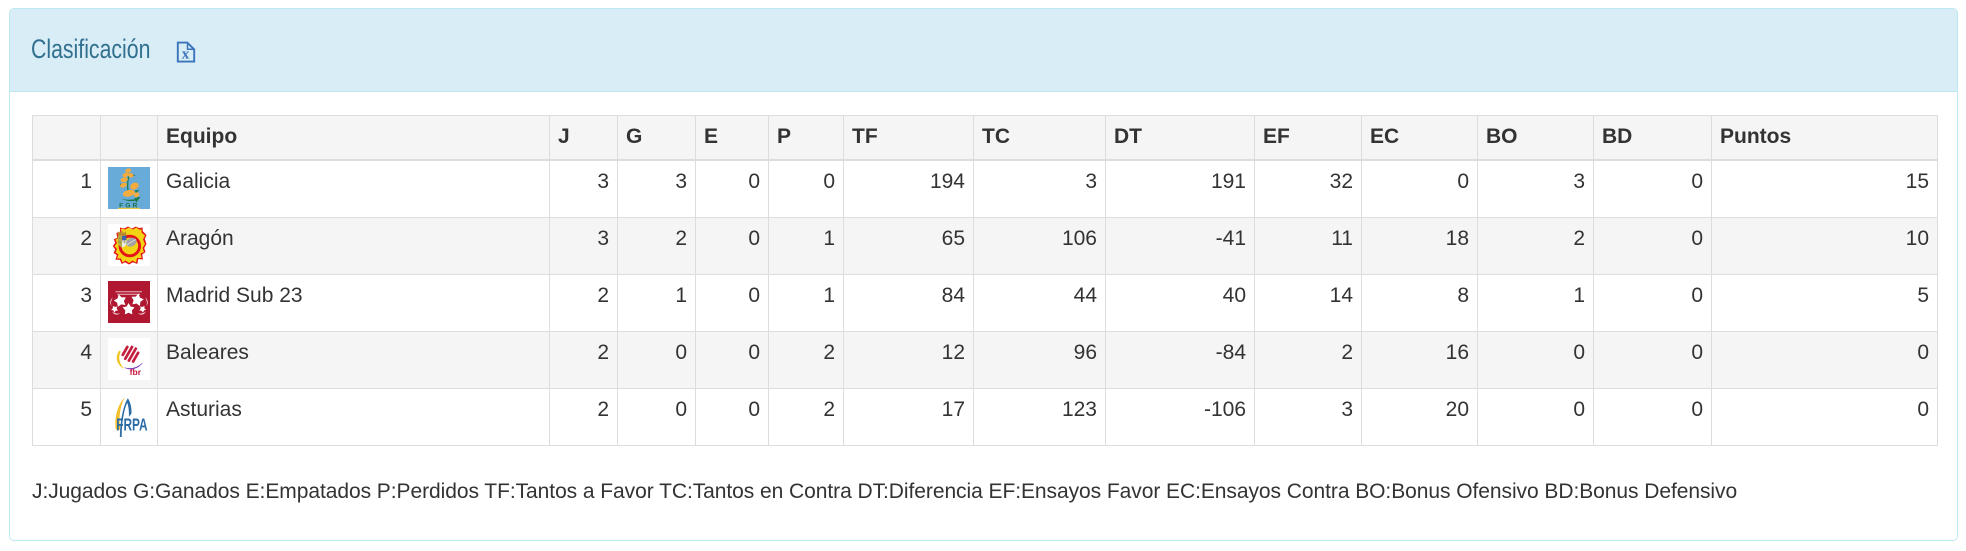 This screenshot has height=551, width=1966. Describe the element at coordinates (186, 55) in the screenshot. I see `svg-text: x` at that location.